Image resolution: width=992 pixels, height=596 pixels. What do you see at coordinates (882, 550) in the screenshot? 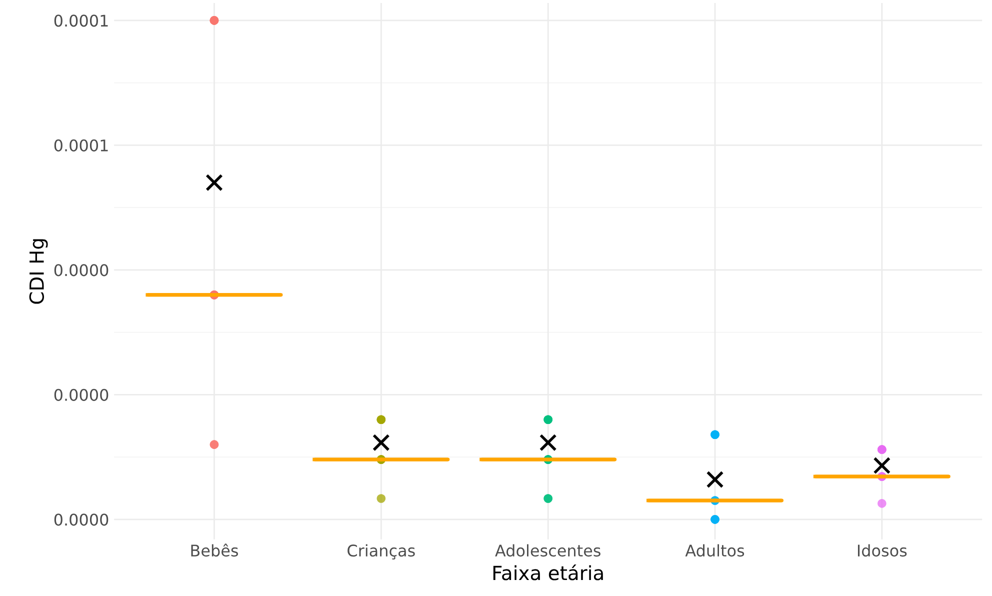
I see `x-tick-label: Idosos` at bounding box center [882, 550].